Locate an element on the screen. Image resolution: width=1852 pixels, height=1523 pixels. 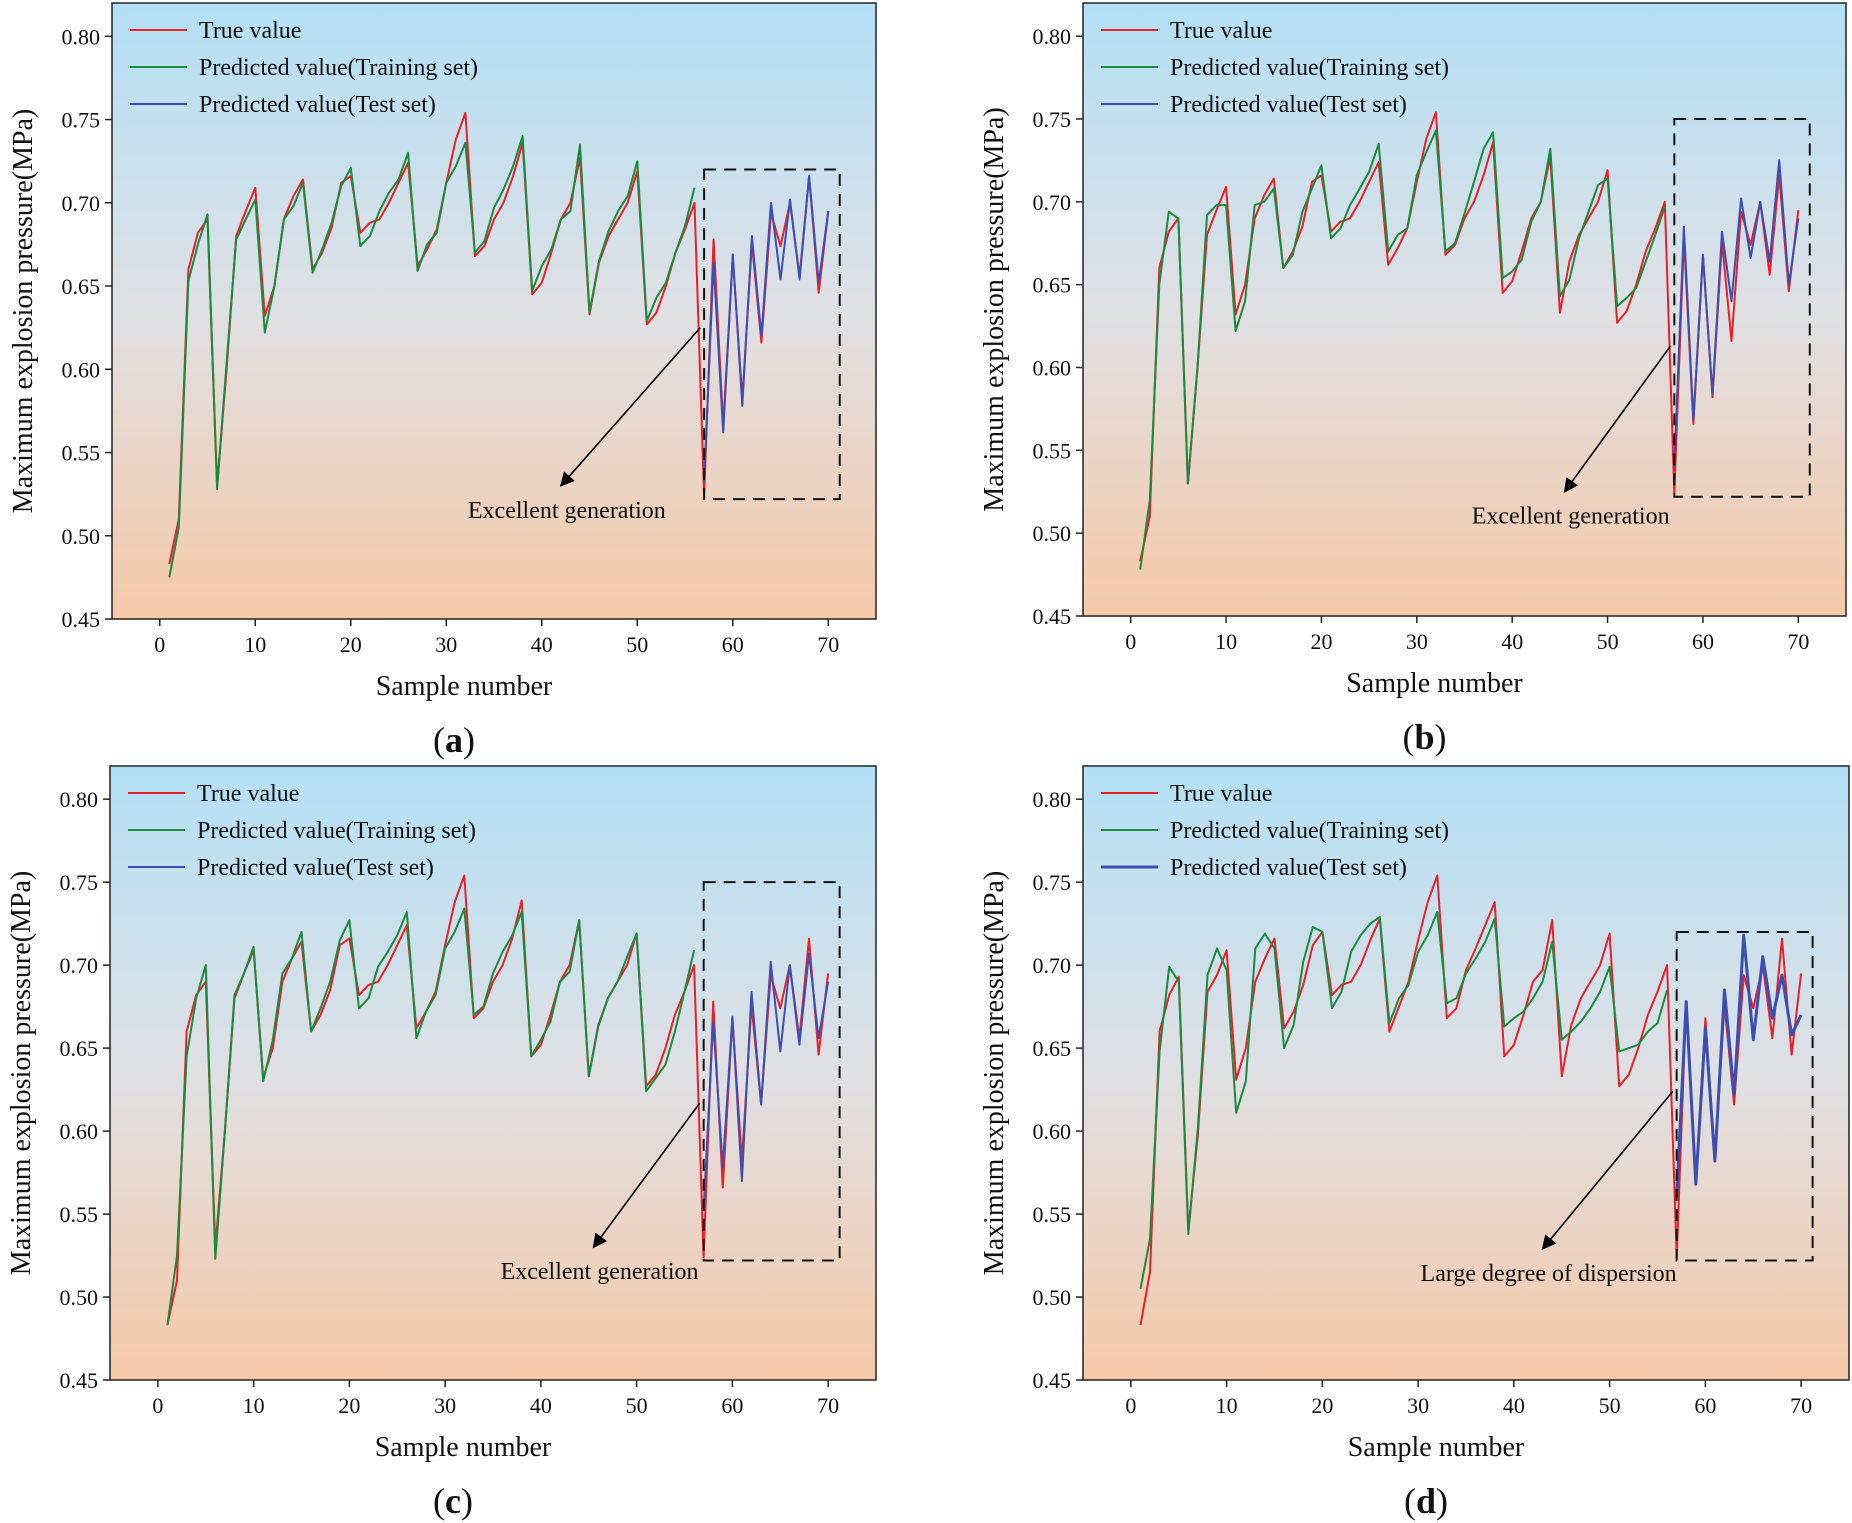
annotation-text: Large degree of dispersion is located at coordinates (1549, 1274).